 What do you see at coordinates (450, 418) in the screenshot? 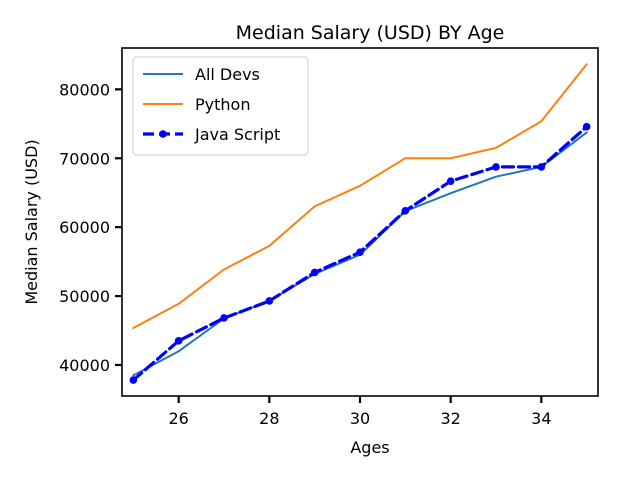
I see `x-tick-label: 32` at bounding box center [450, 418].